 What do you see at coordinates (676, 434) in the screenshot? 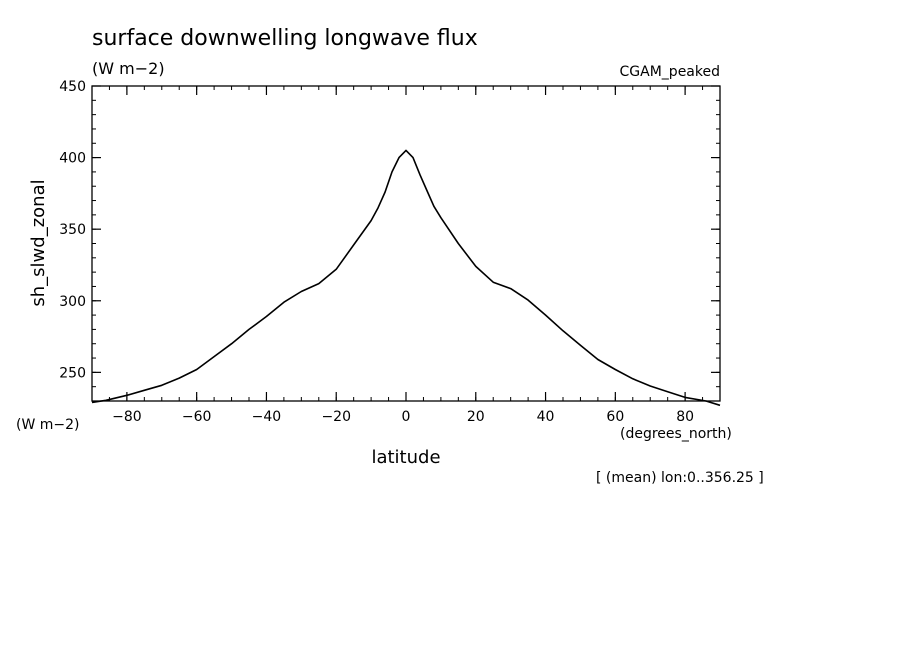
I see `x-axis-units: (degrees_north)` at bounding box center [676, 434].